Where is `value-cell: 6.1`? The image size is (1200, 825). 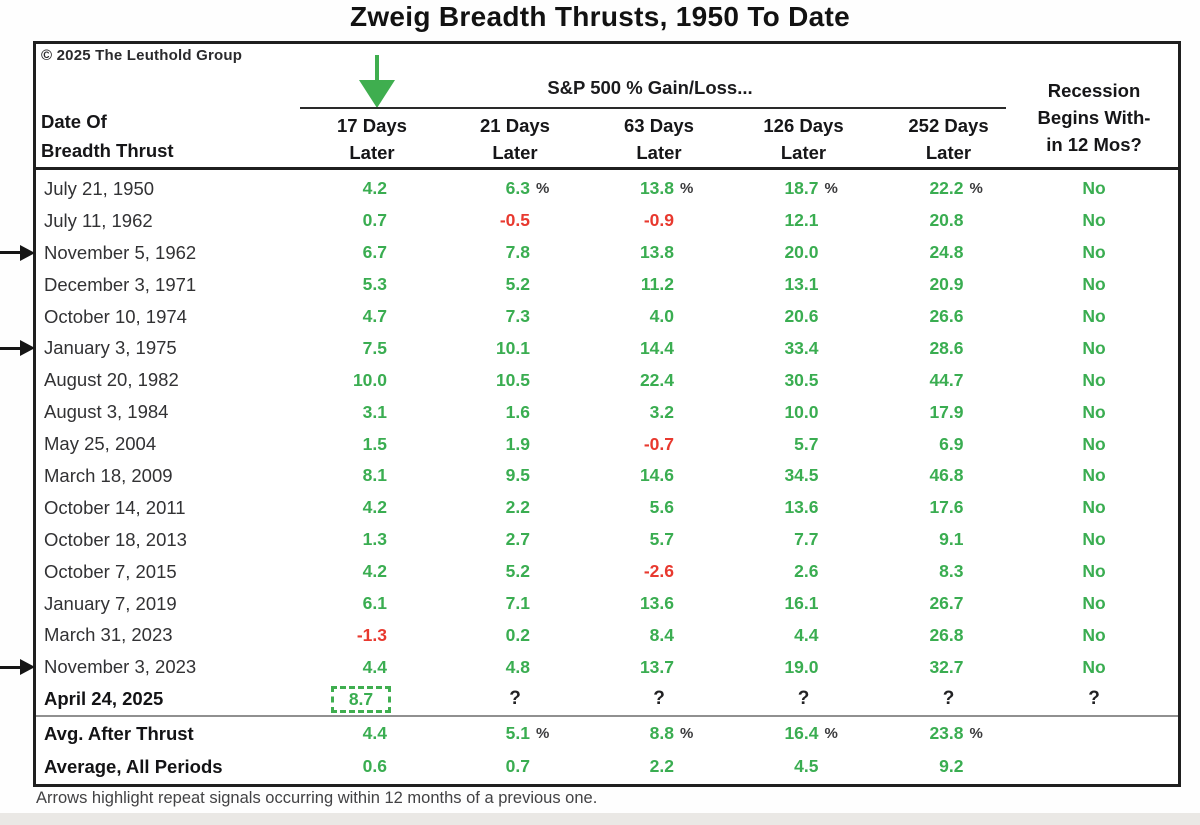
value-cell: 6.1 is located at coordinates (361, 603).